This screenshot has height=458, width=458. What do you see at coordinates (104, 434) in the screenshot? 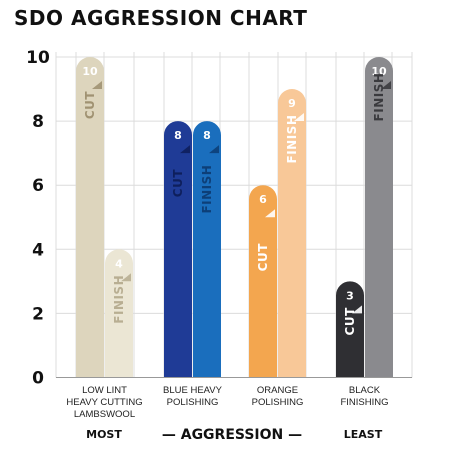
I see `footer-most: MOST` at bounding box center [104, 434].